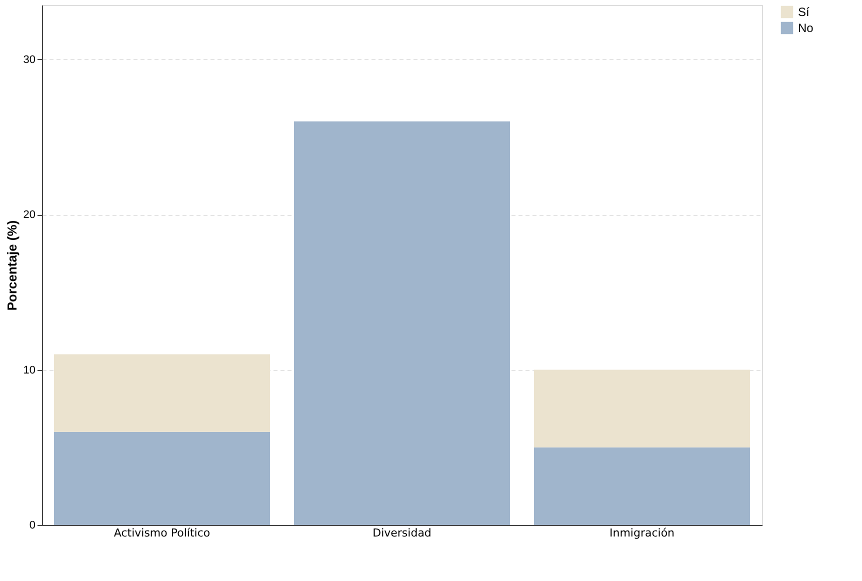  Describe the element at coordinates (804, 12) in the screenshot. I see `legend-label: Sí` at that location.